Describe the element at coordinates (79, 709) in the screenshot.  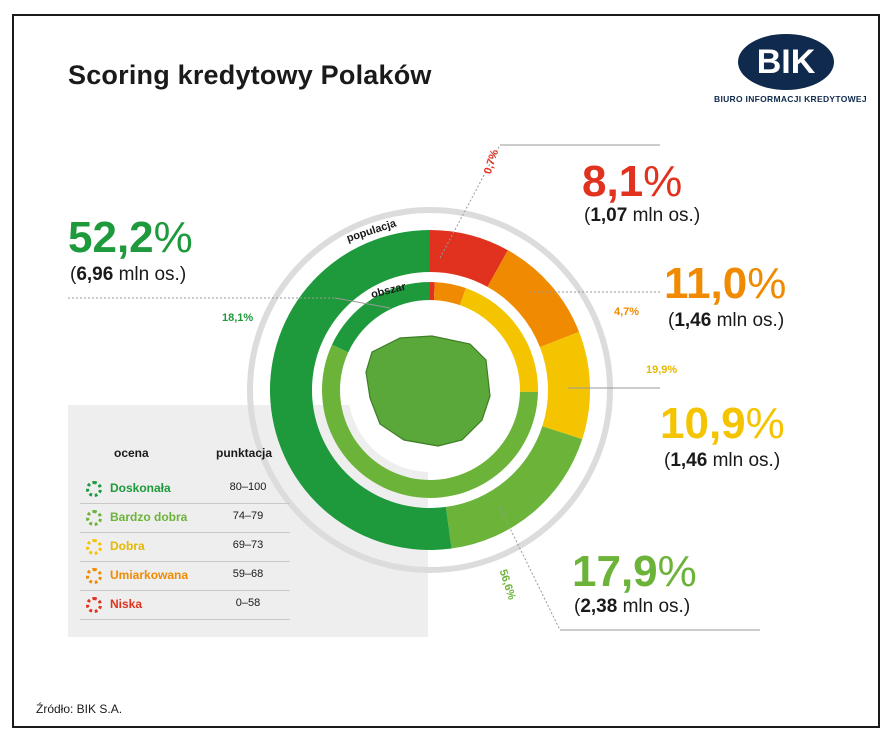
I see `source-note: Źródło: BIK S.A.` at that location.